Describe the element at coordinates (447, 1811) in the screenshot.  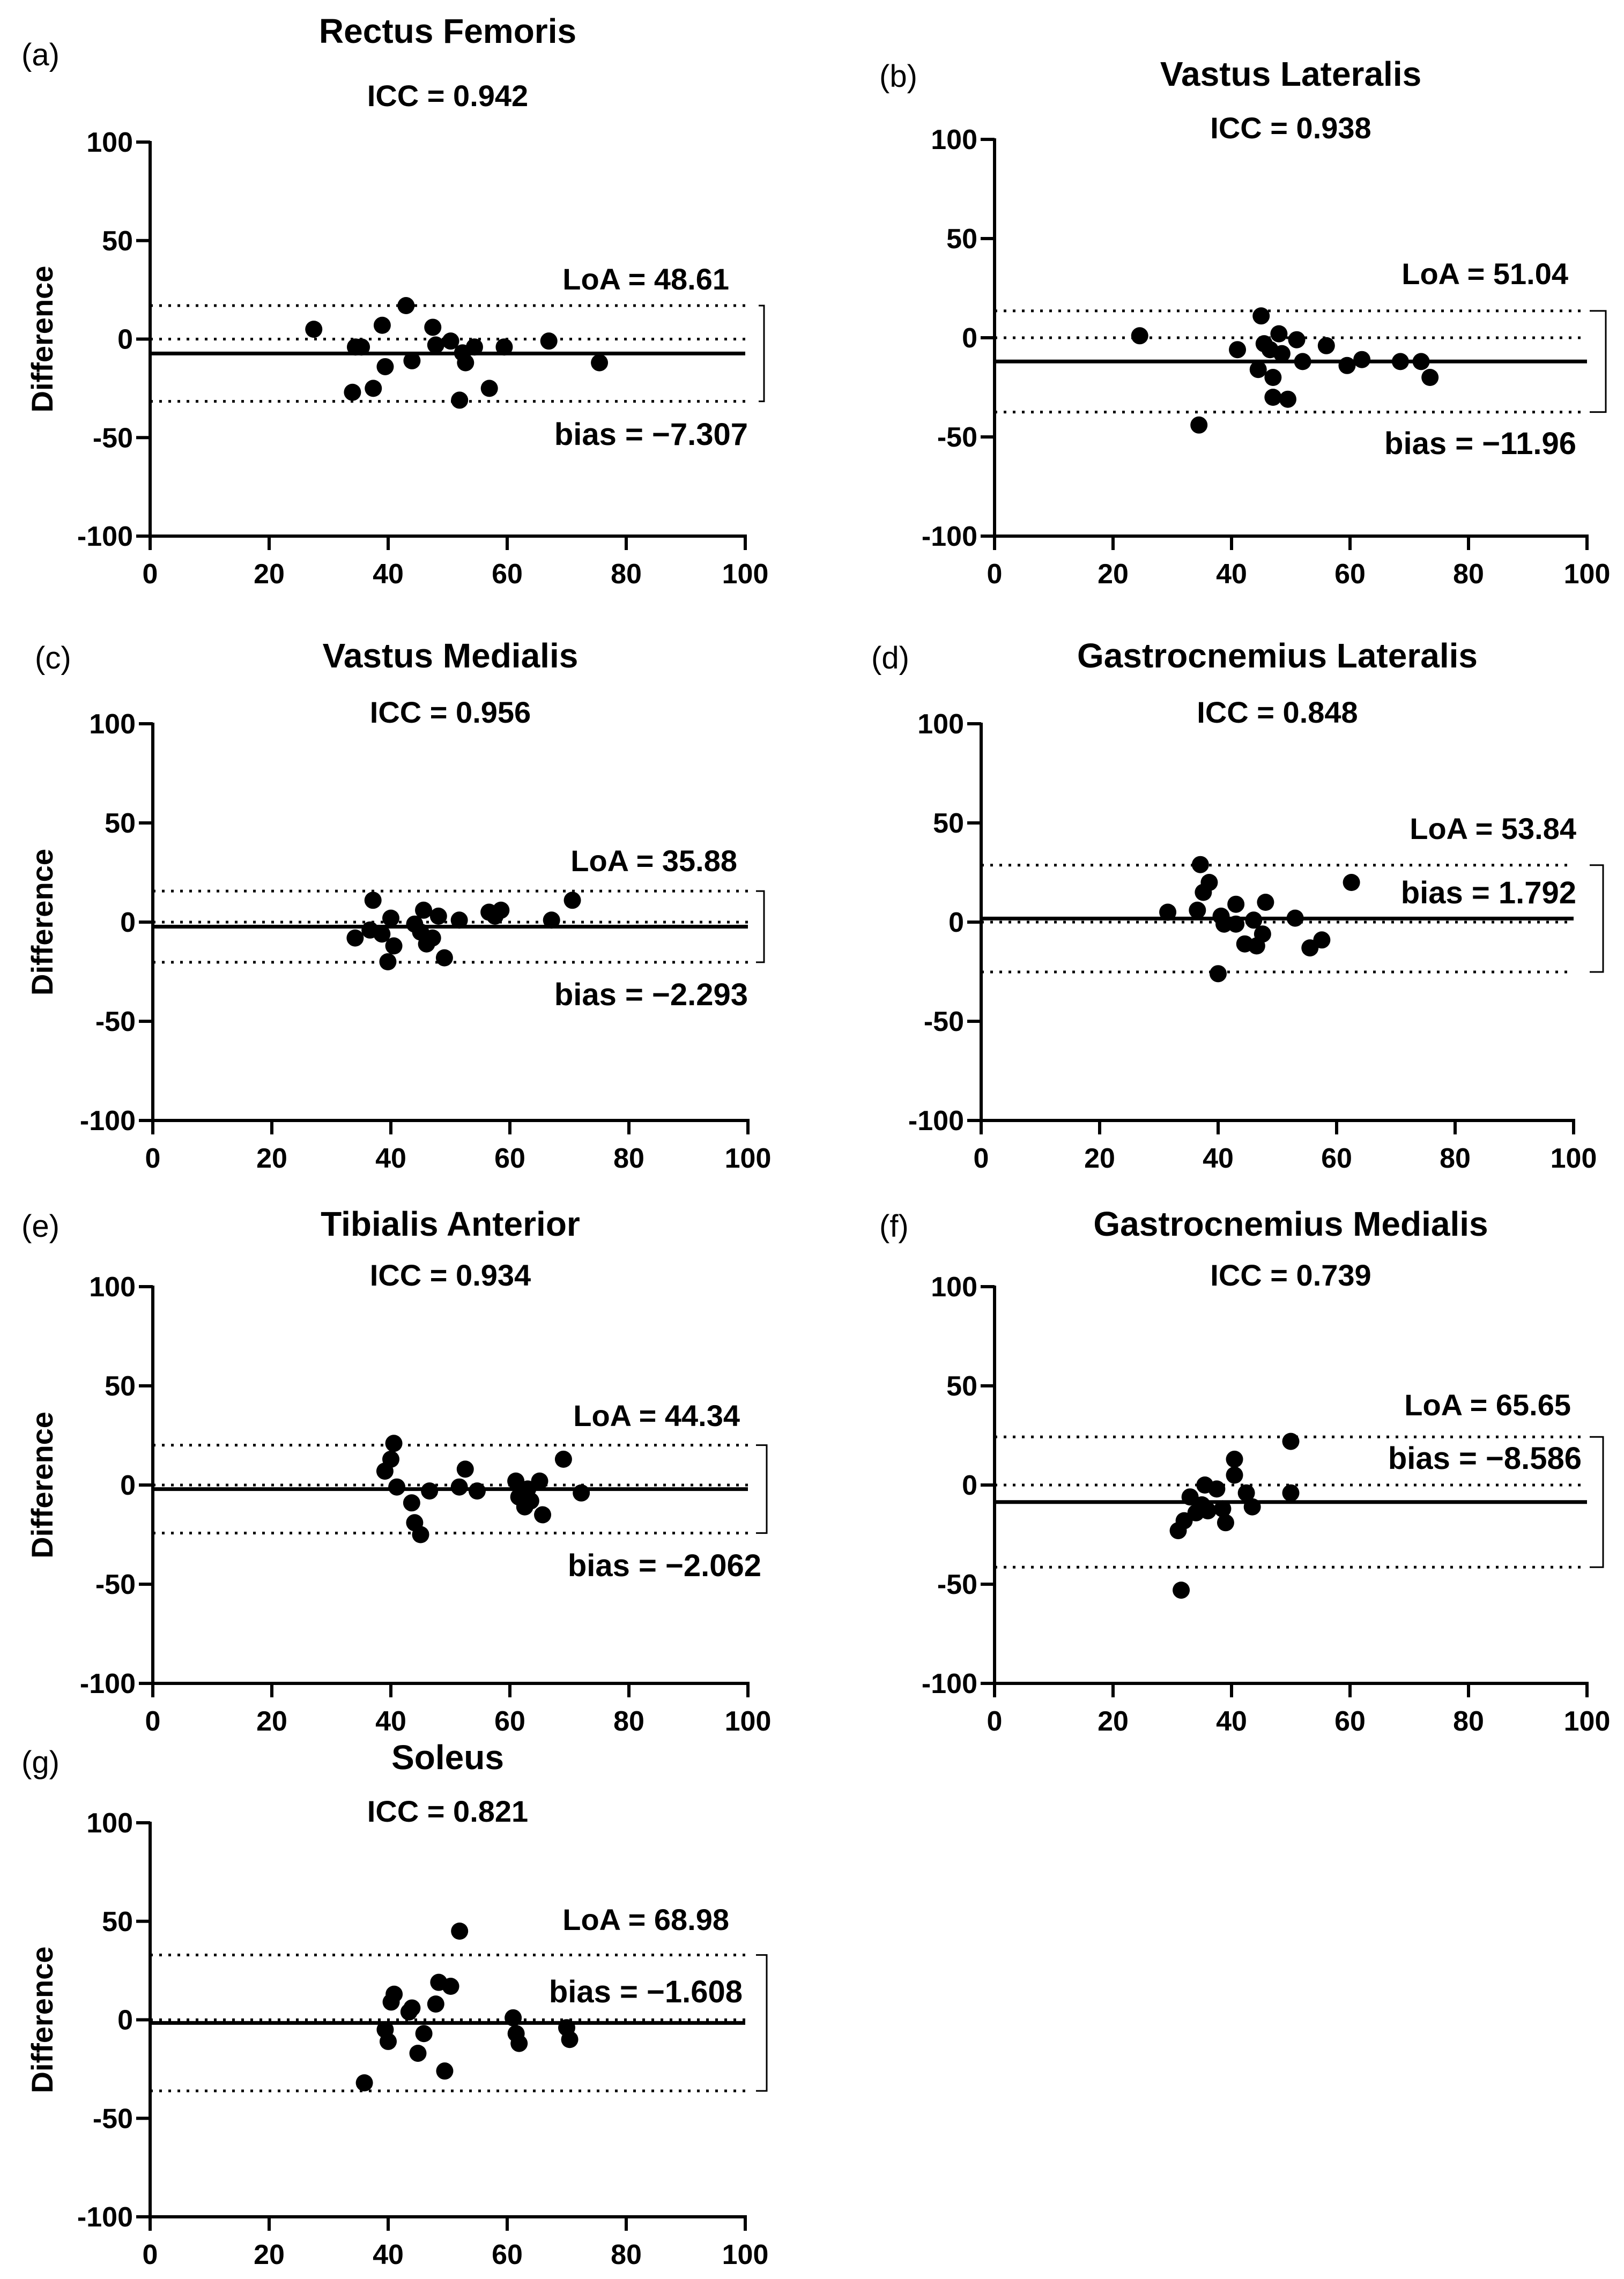
I see `icc-label: ICC = 0.821` at that location.